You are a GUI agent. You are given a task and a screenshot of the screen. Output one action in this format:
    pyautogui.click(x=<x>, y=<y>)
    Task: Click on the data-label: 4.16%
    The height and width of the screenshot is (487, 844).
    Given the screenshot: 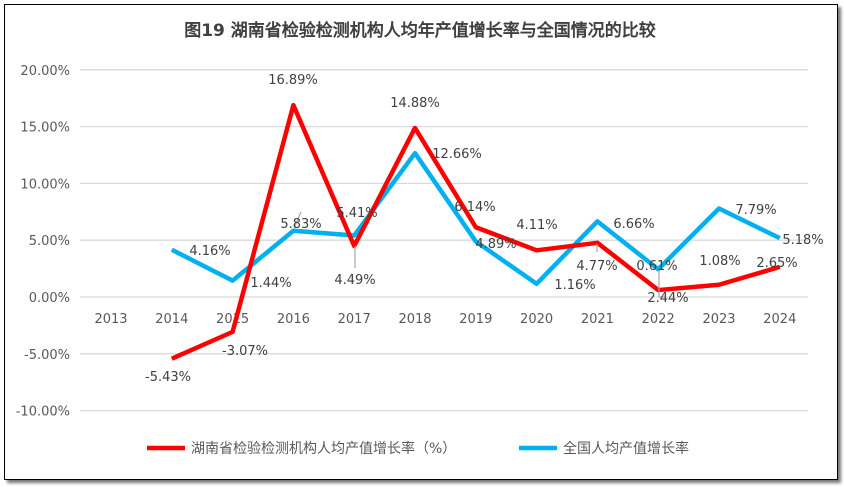 What is the action you would take?
    pyautogui.click(x=209, y=251)
    